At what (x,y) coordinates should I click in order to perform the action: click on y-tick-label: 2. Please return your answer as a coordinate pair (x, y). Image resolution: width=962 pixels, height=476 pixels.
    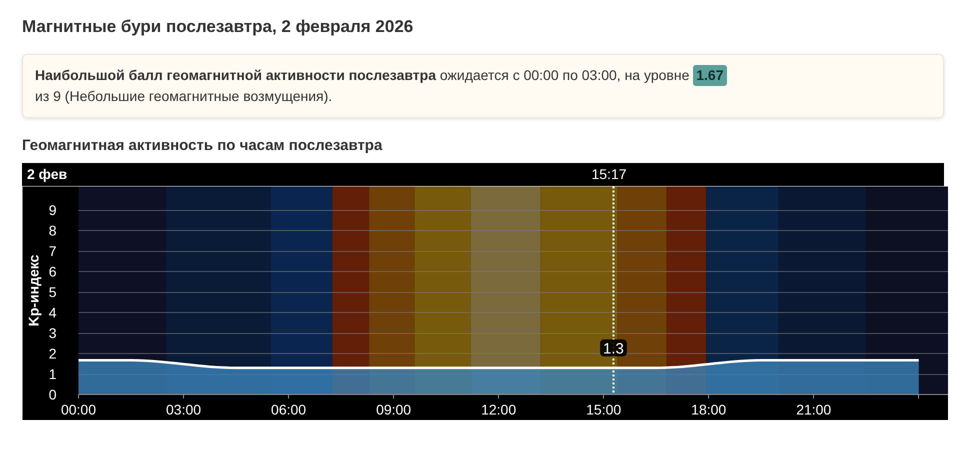
    Looking at the image, I should click on (52, 354).